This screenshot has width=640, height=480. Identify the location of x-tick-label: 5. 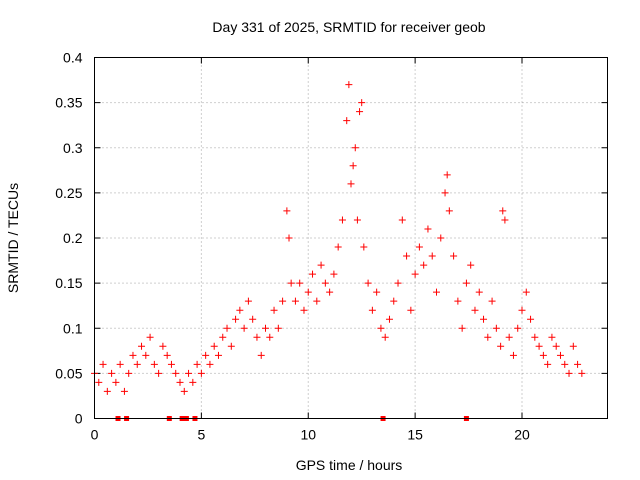
(201, 435).